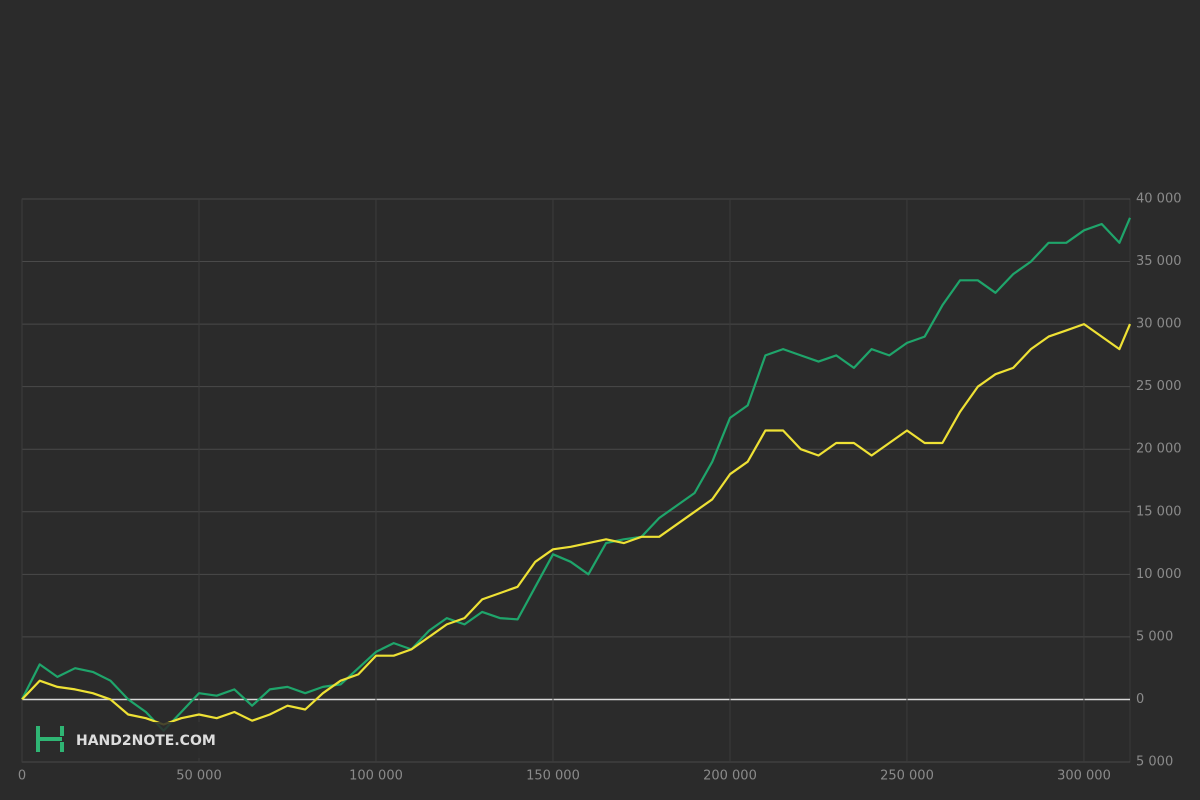 Image resolution: width=1200 pixels, height=800 pixels. What do you see at coordinates (1159, 199) in the screenshot?
I see `y-tick-label: 40 000` at bounding box center [1159, 199].